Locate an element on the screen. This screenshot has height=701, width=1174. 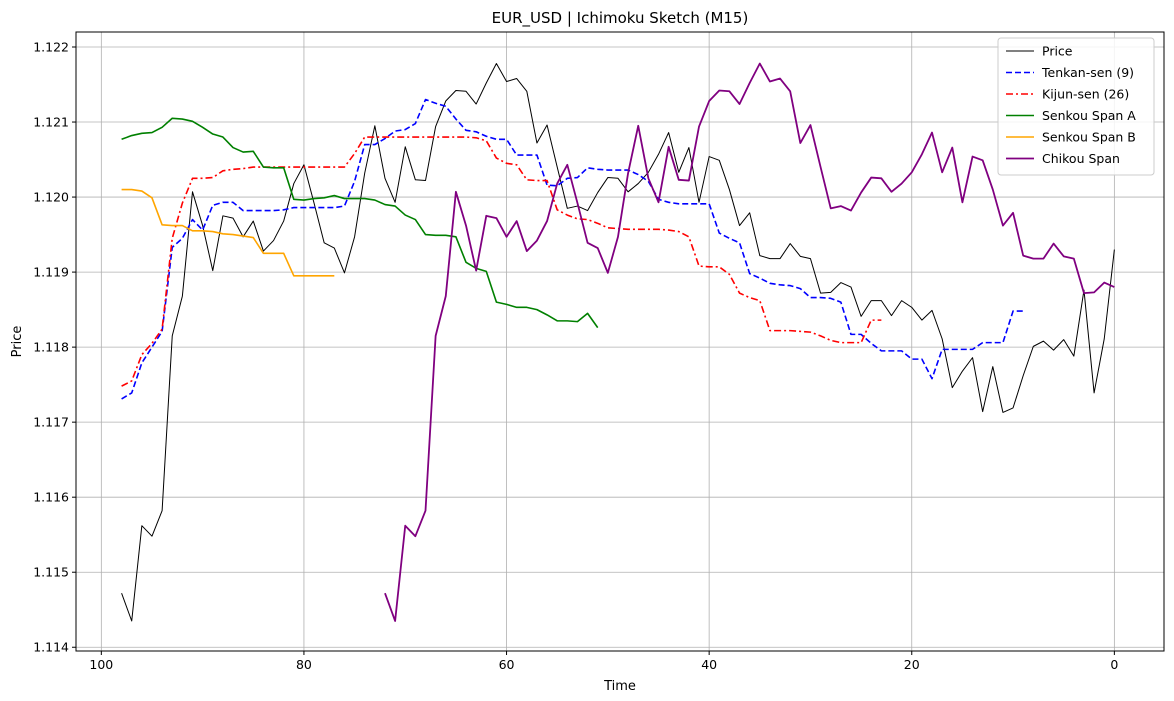
legend-box is located at coordinates (1076, 106).